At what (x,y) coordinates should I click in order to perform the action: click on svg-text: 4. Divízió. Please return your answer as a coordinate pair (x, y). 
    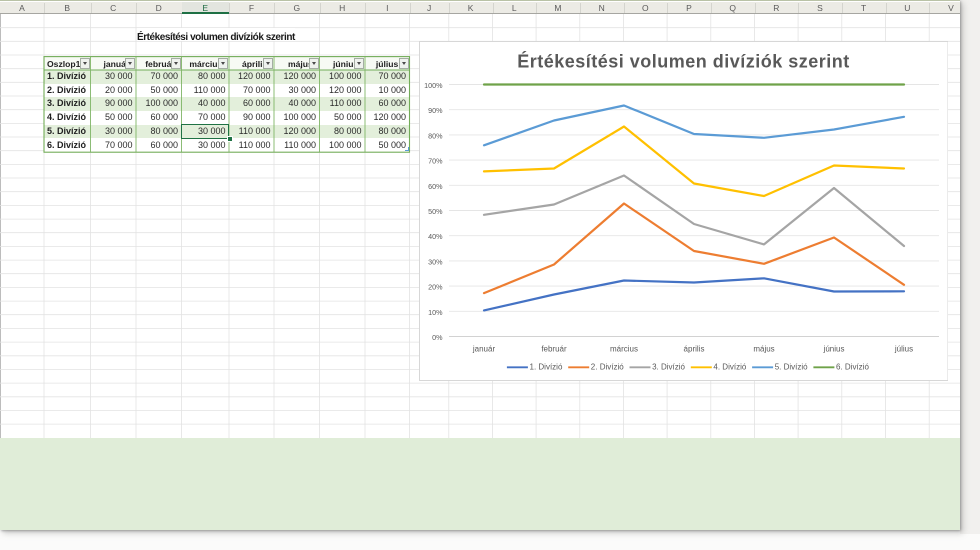
    Looking at the image, I should click on (729, 367).